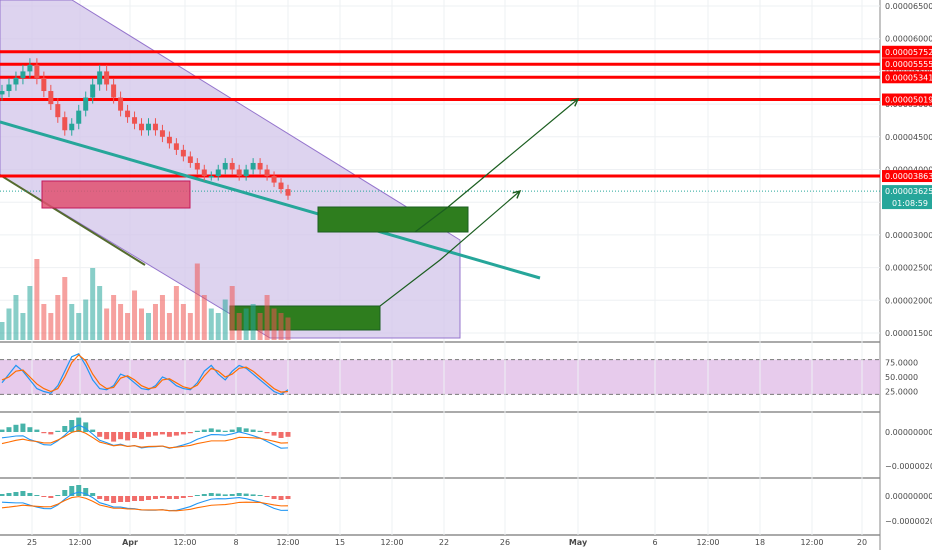  Describe the element at coordinates (130, 542) in the screenshot. I see `time-axis-tick-label: Apr` at that location.